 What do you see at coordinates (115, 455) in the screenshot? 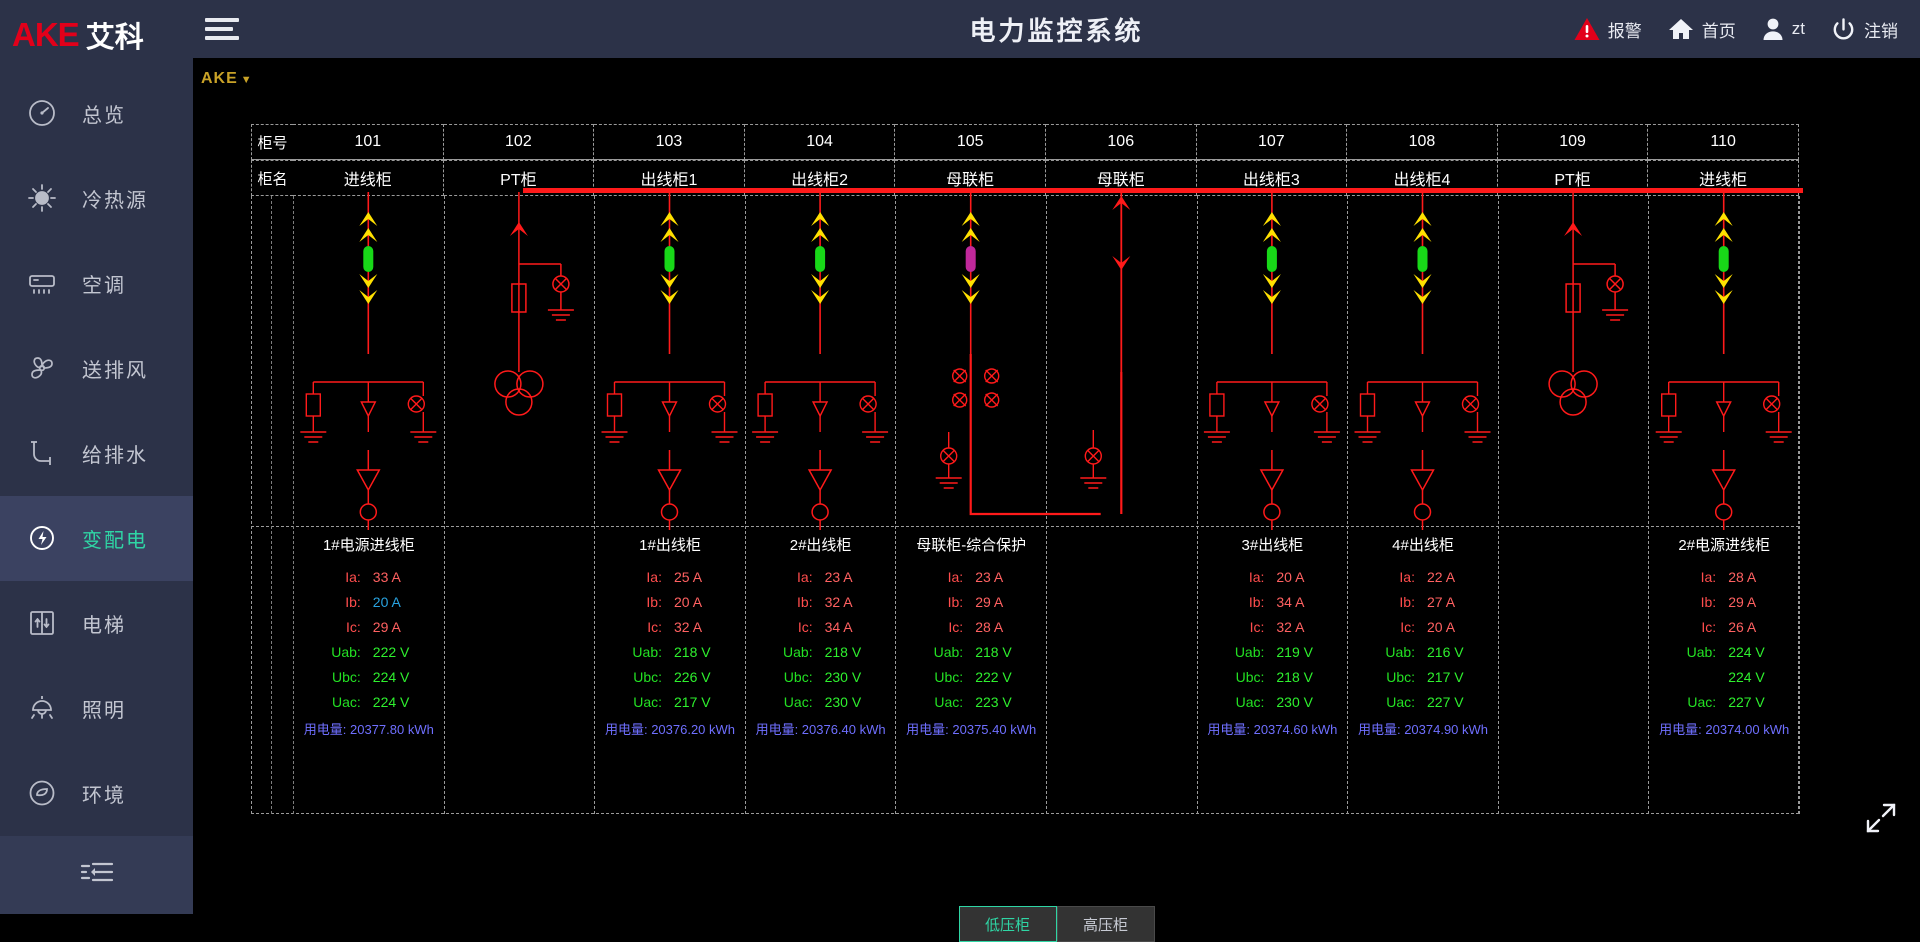
I see `sidebar-item-label: 给排水` at bounding box center [115, 455].